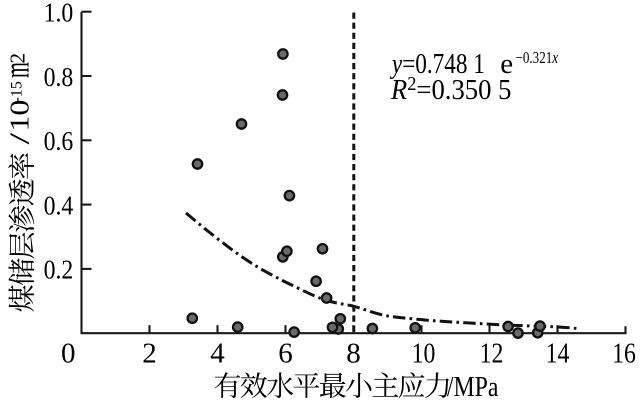 The image size is (640, 406). What do you see at coordinates (624, 352) in the screenshot?
I see `svg-text: 16` at bounding box center [624, 352].